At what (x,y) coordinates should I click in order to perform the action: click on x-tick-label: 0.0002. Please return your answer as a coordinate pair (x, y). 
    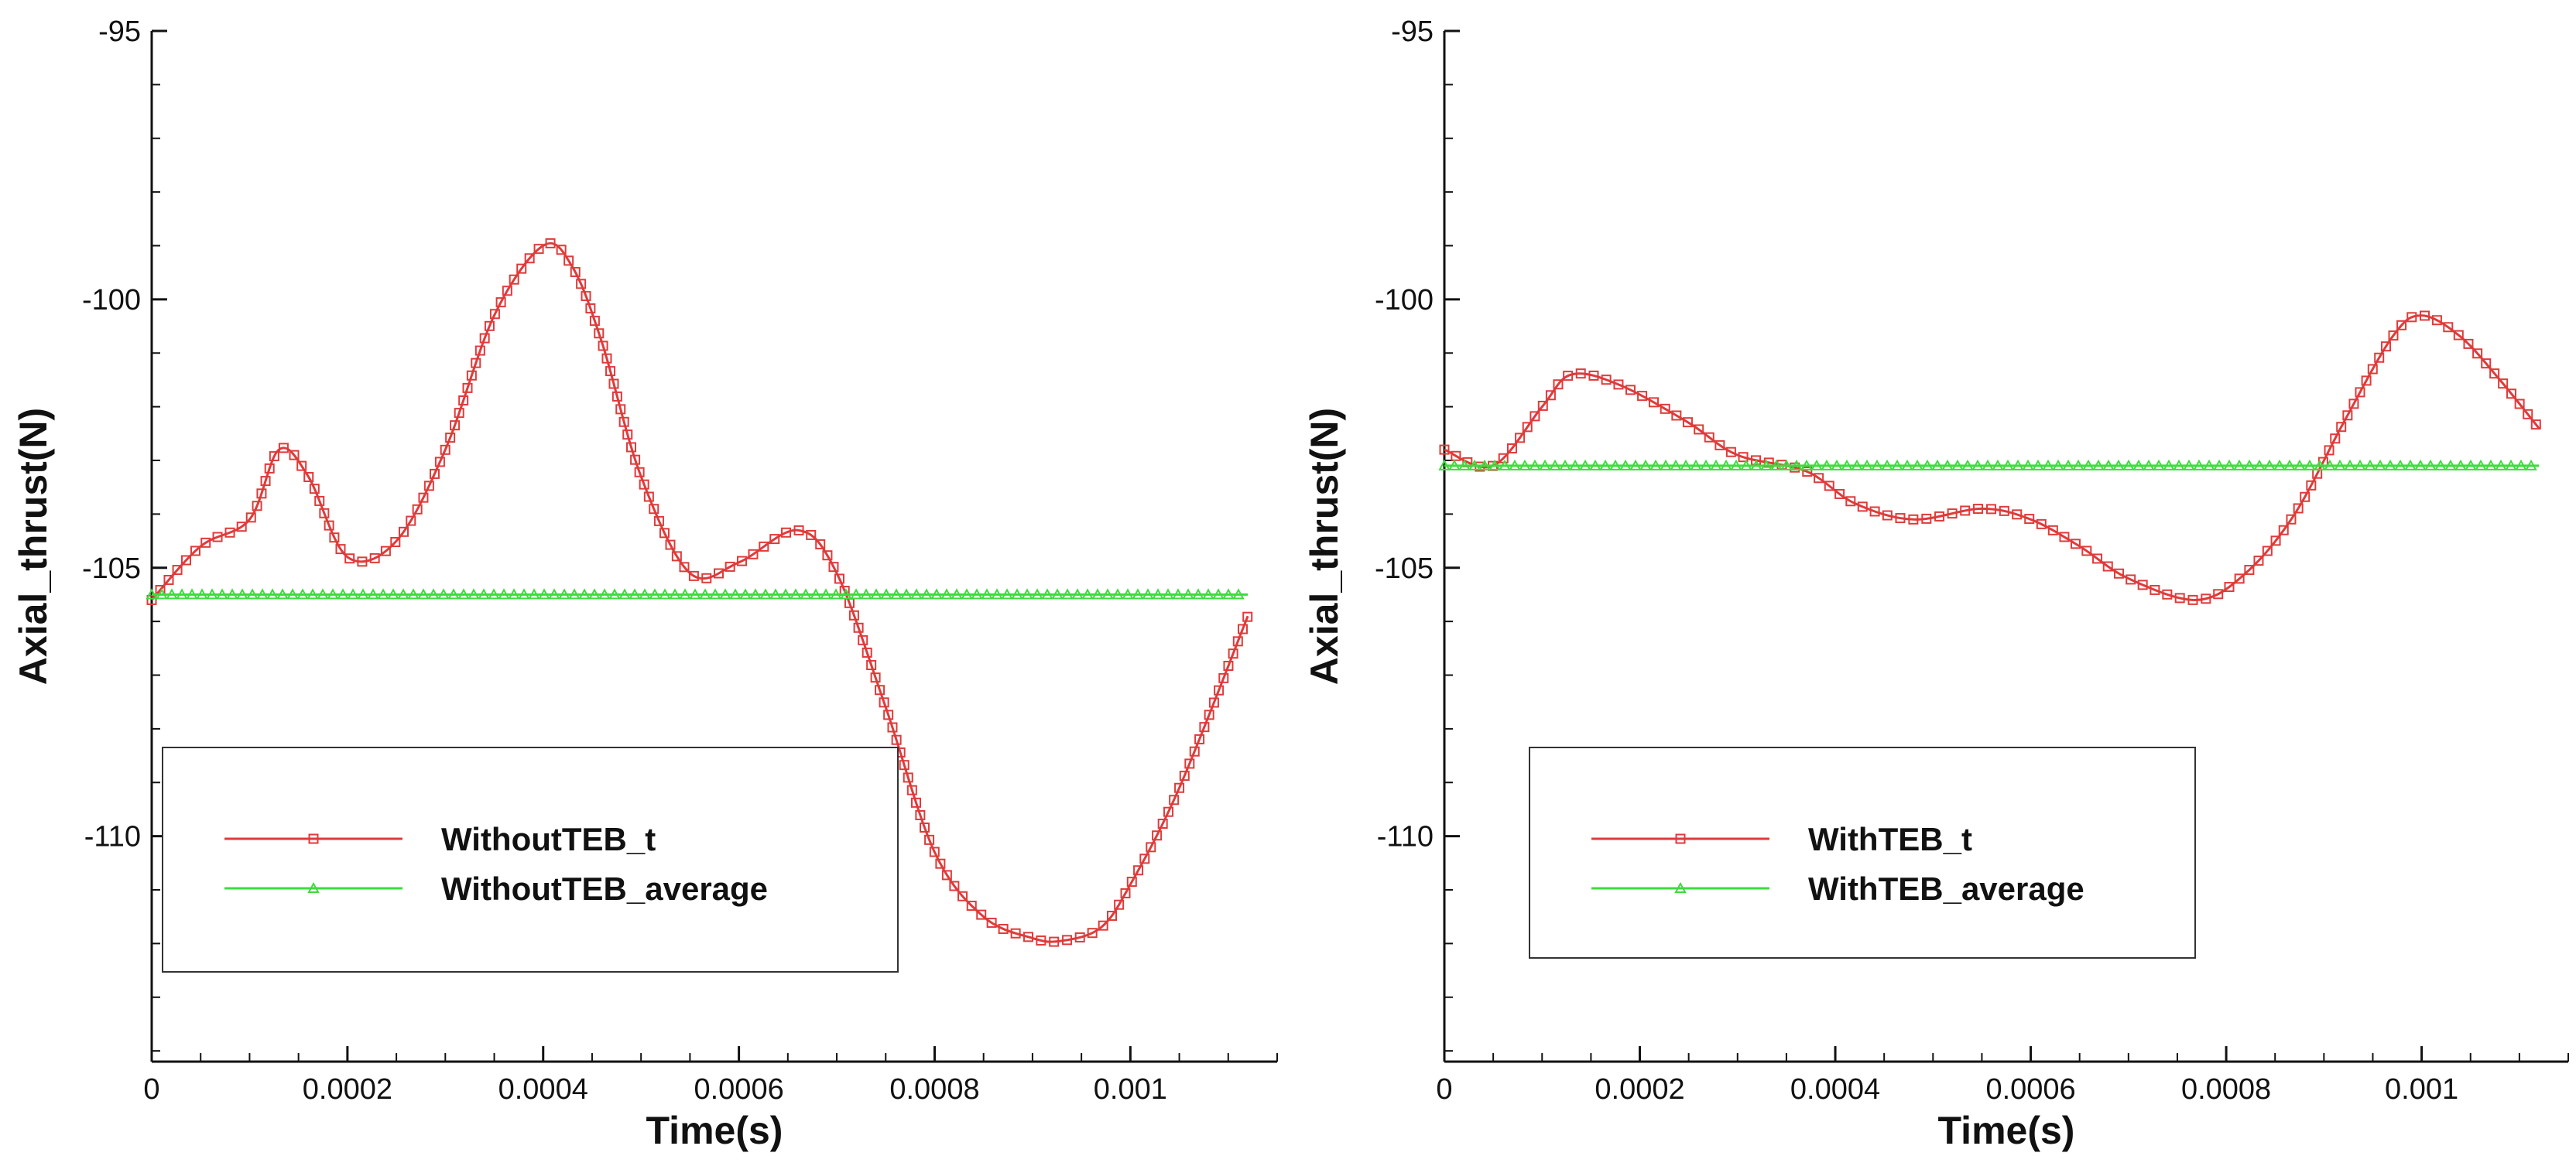
    Looking at the image, I should click on (1640, 1089).